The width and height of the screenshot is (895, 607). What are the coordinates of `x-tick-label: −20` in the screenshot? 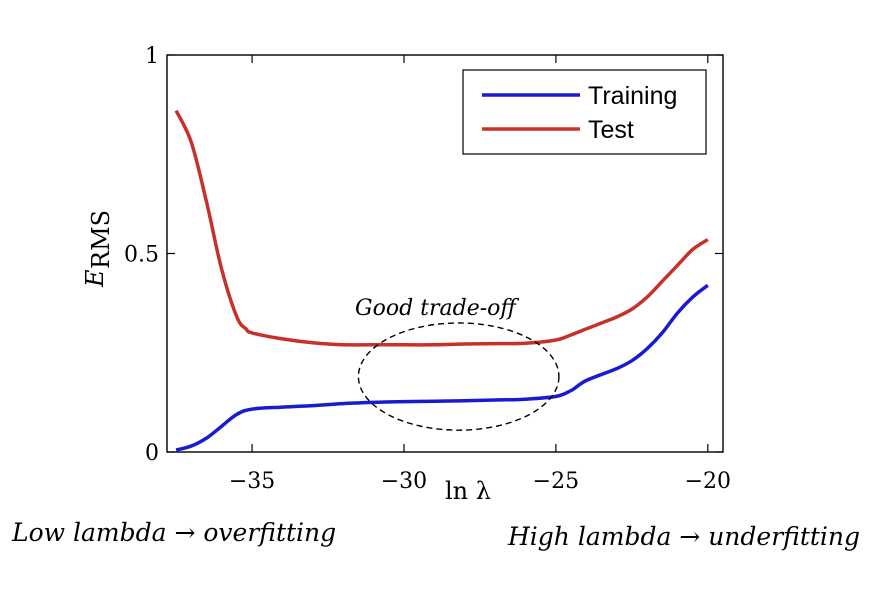 It's located at (708, 481).